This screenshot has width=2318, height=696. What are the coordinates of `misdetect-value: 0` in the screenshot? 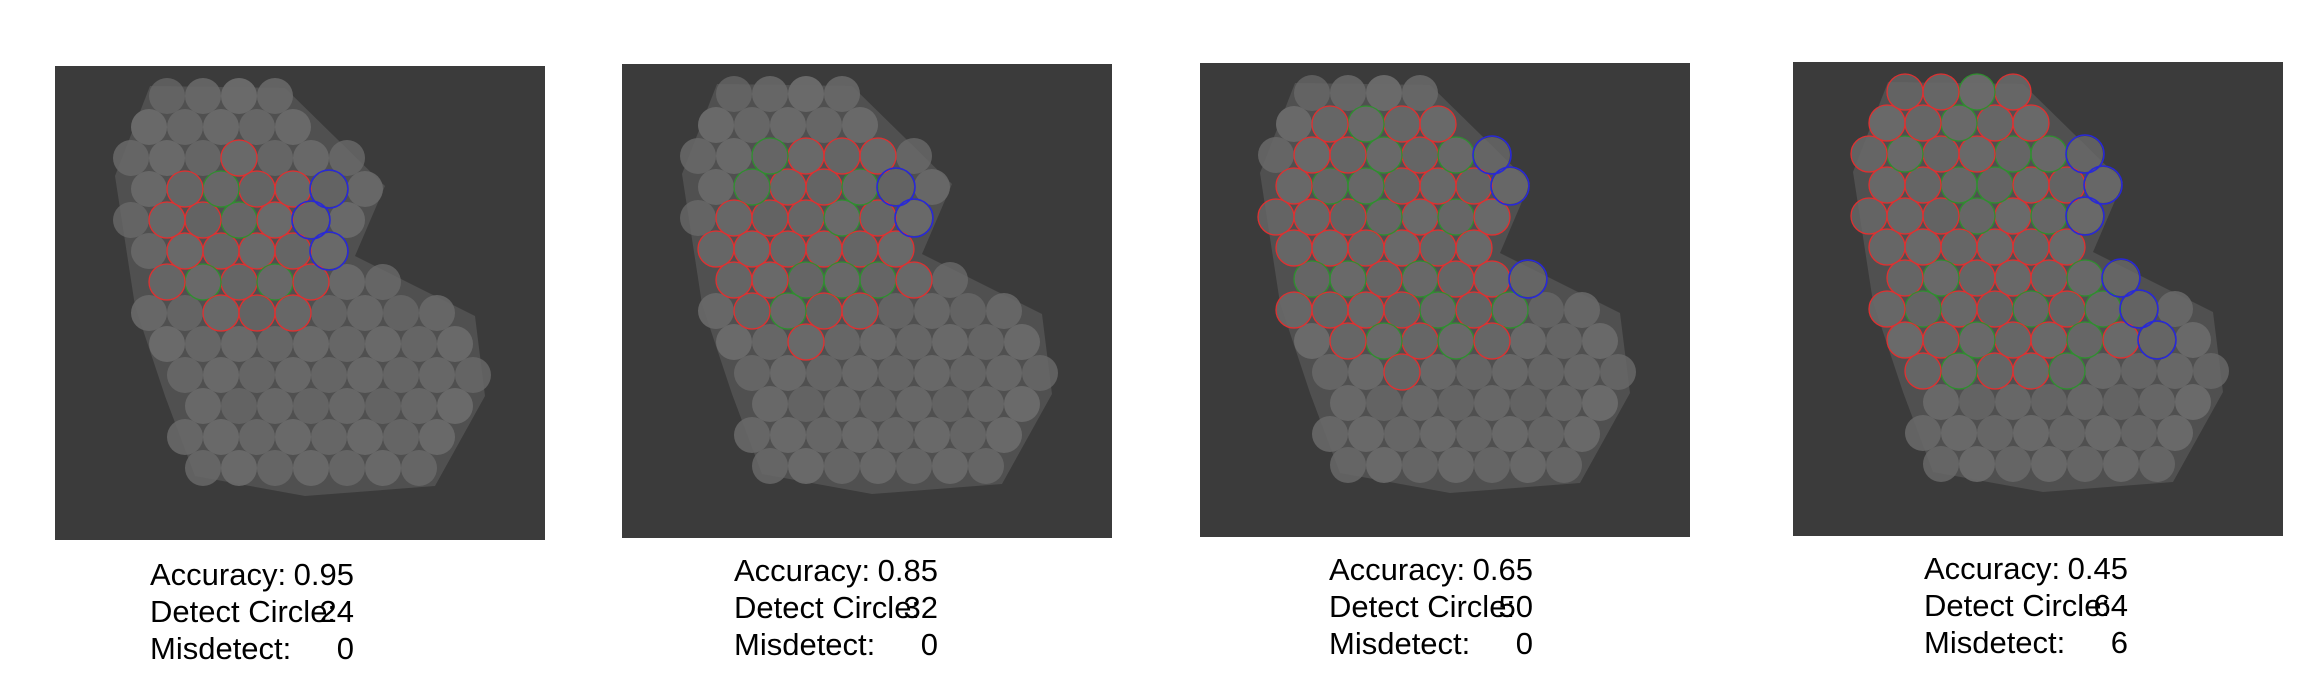 It's located at (1524, 643).